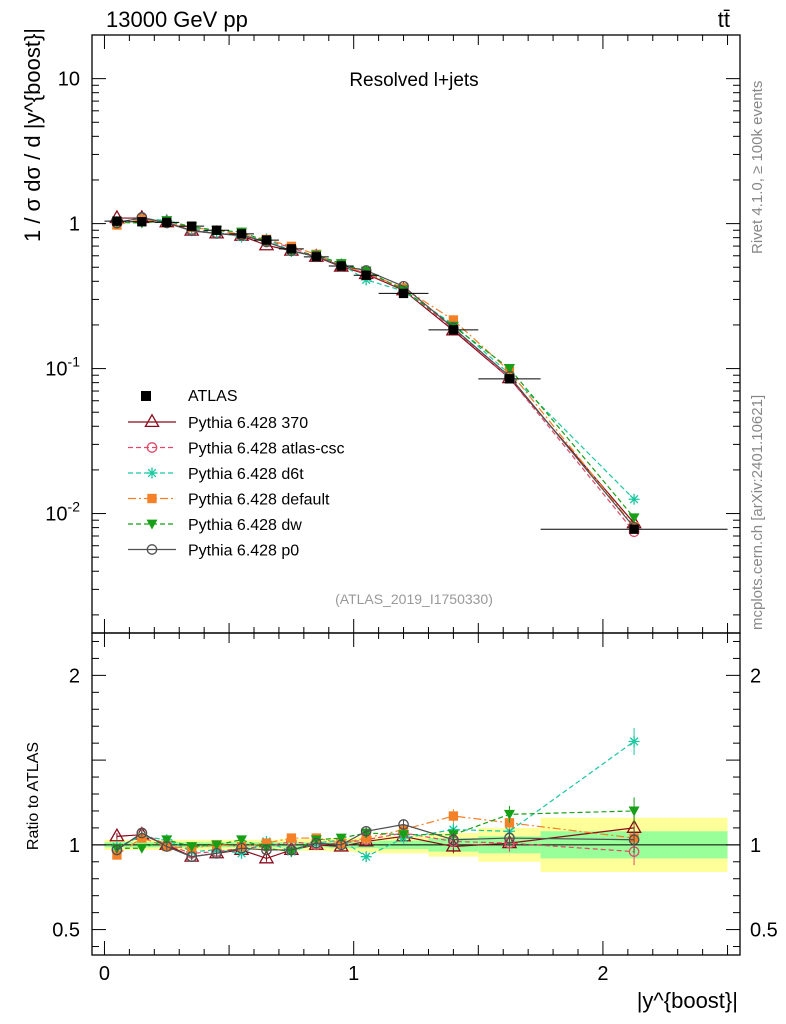 This screenshot has height=1024, width=786. Describe the element at coordinates (602, 974) in the screenshot. I see `x-tick-label: 2` at that location.